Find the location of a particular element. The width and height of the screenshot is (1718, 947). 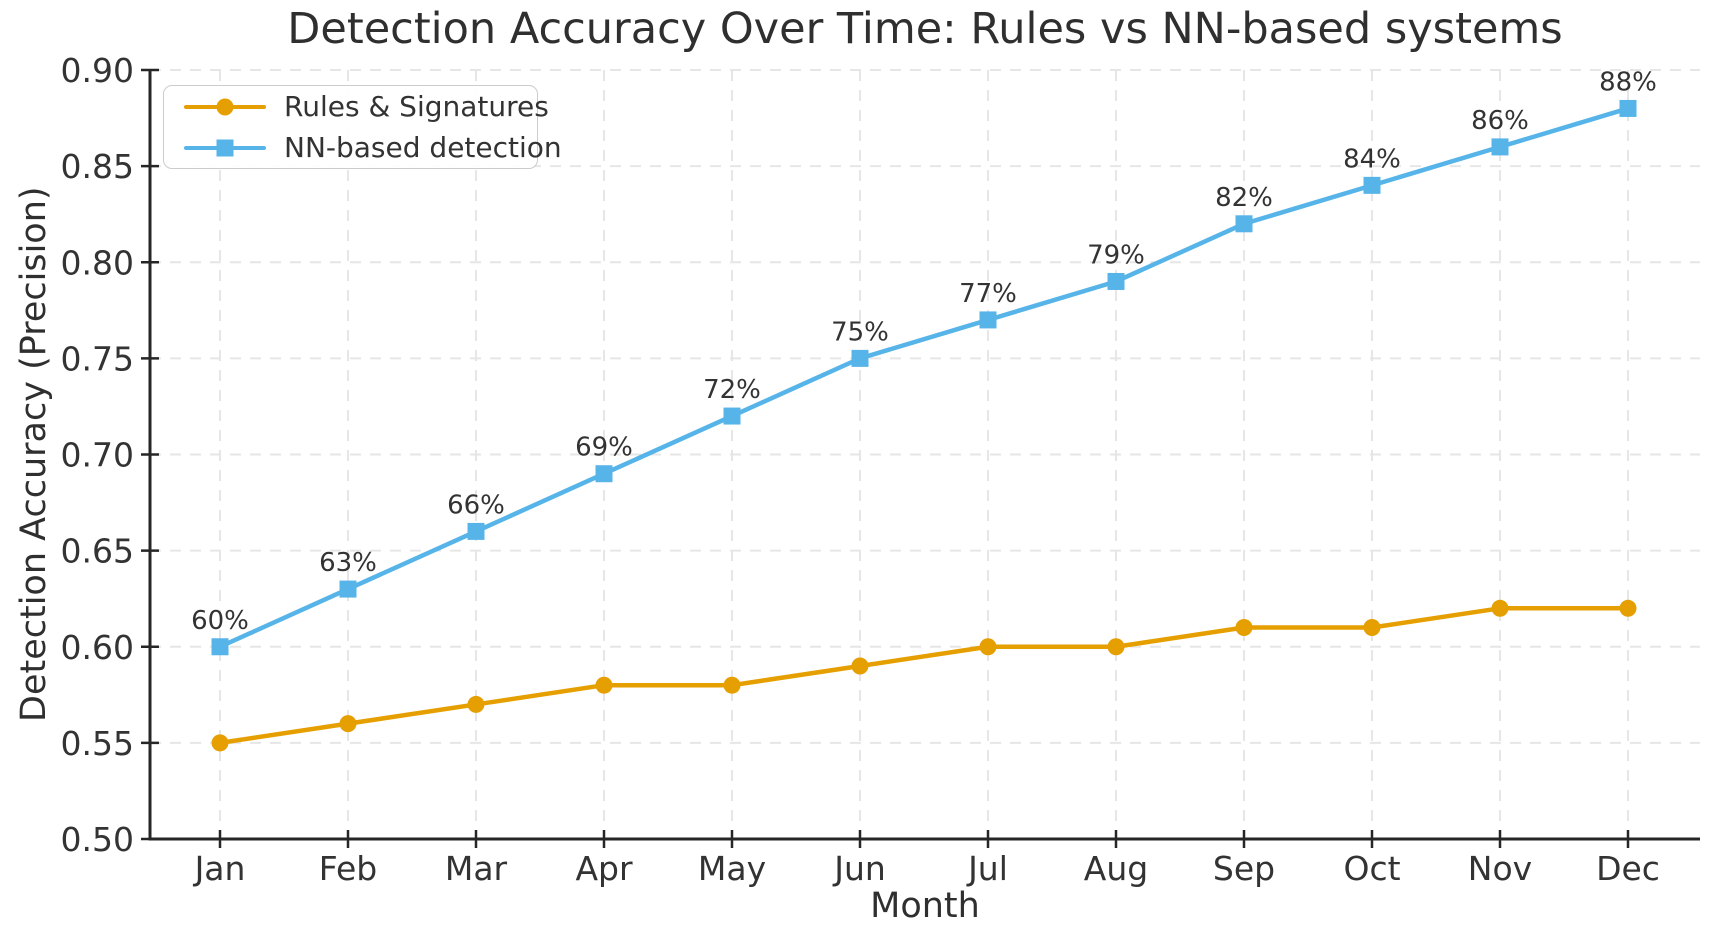

y-tick-label: 0.80 is located at coordinates (97, 262).